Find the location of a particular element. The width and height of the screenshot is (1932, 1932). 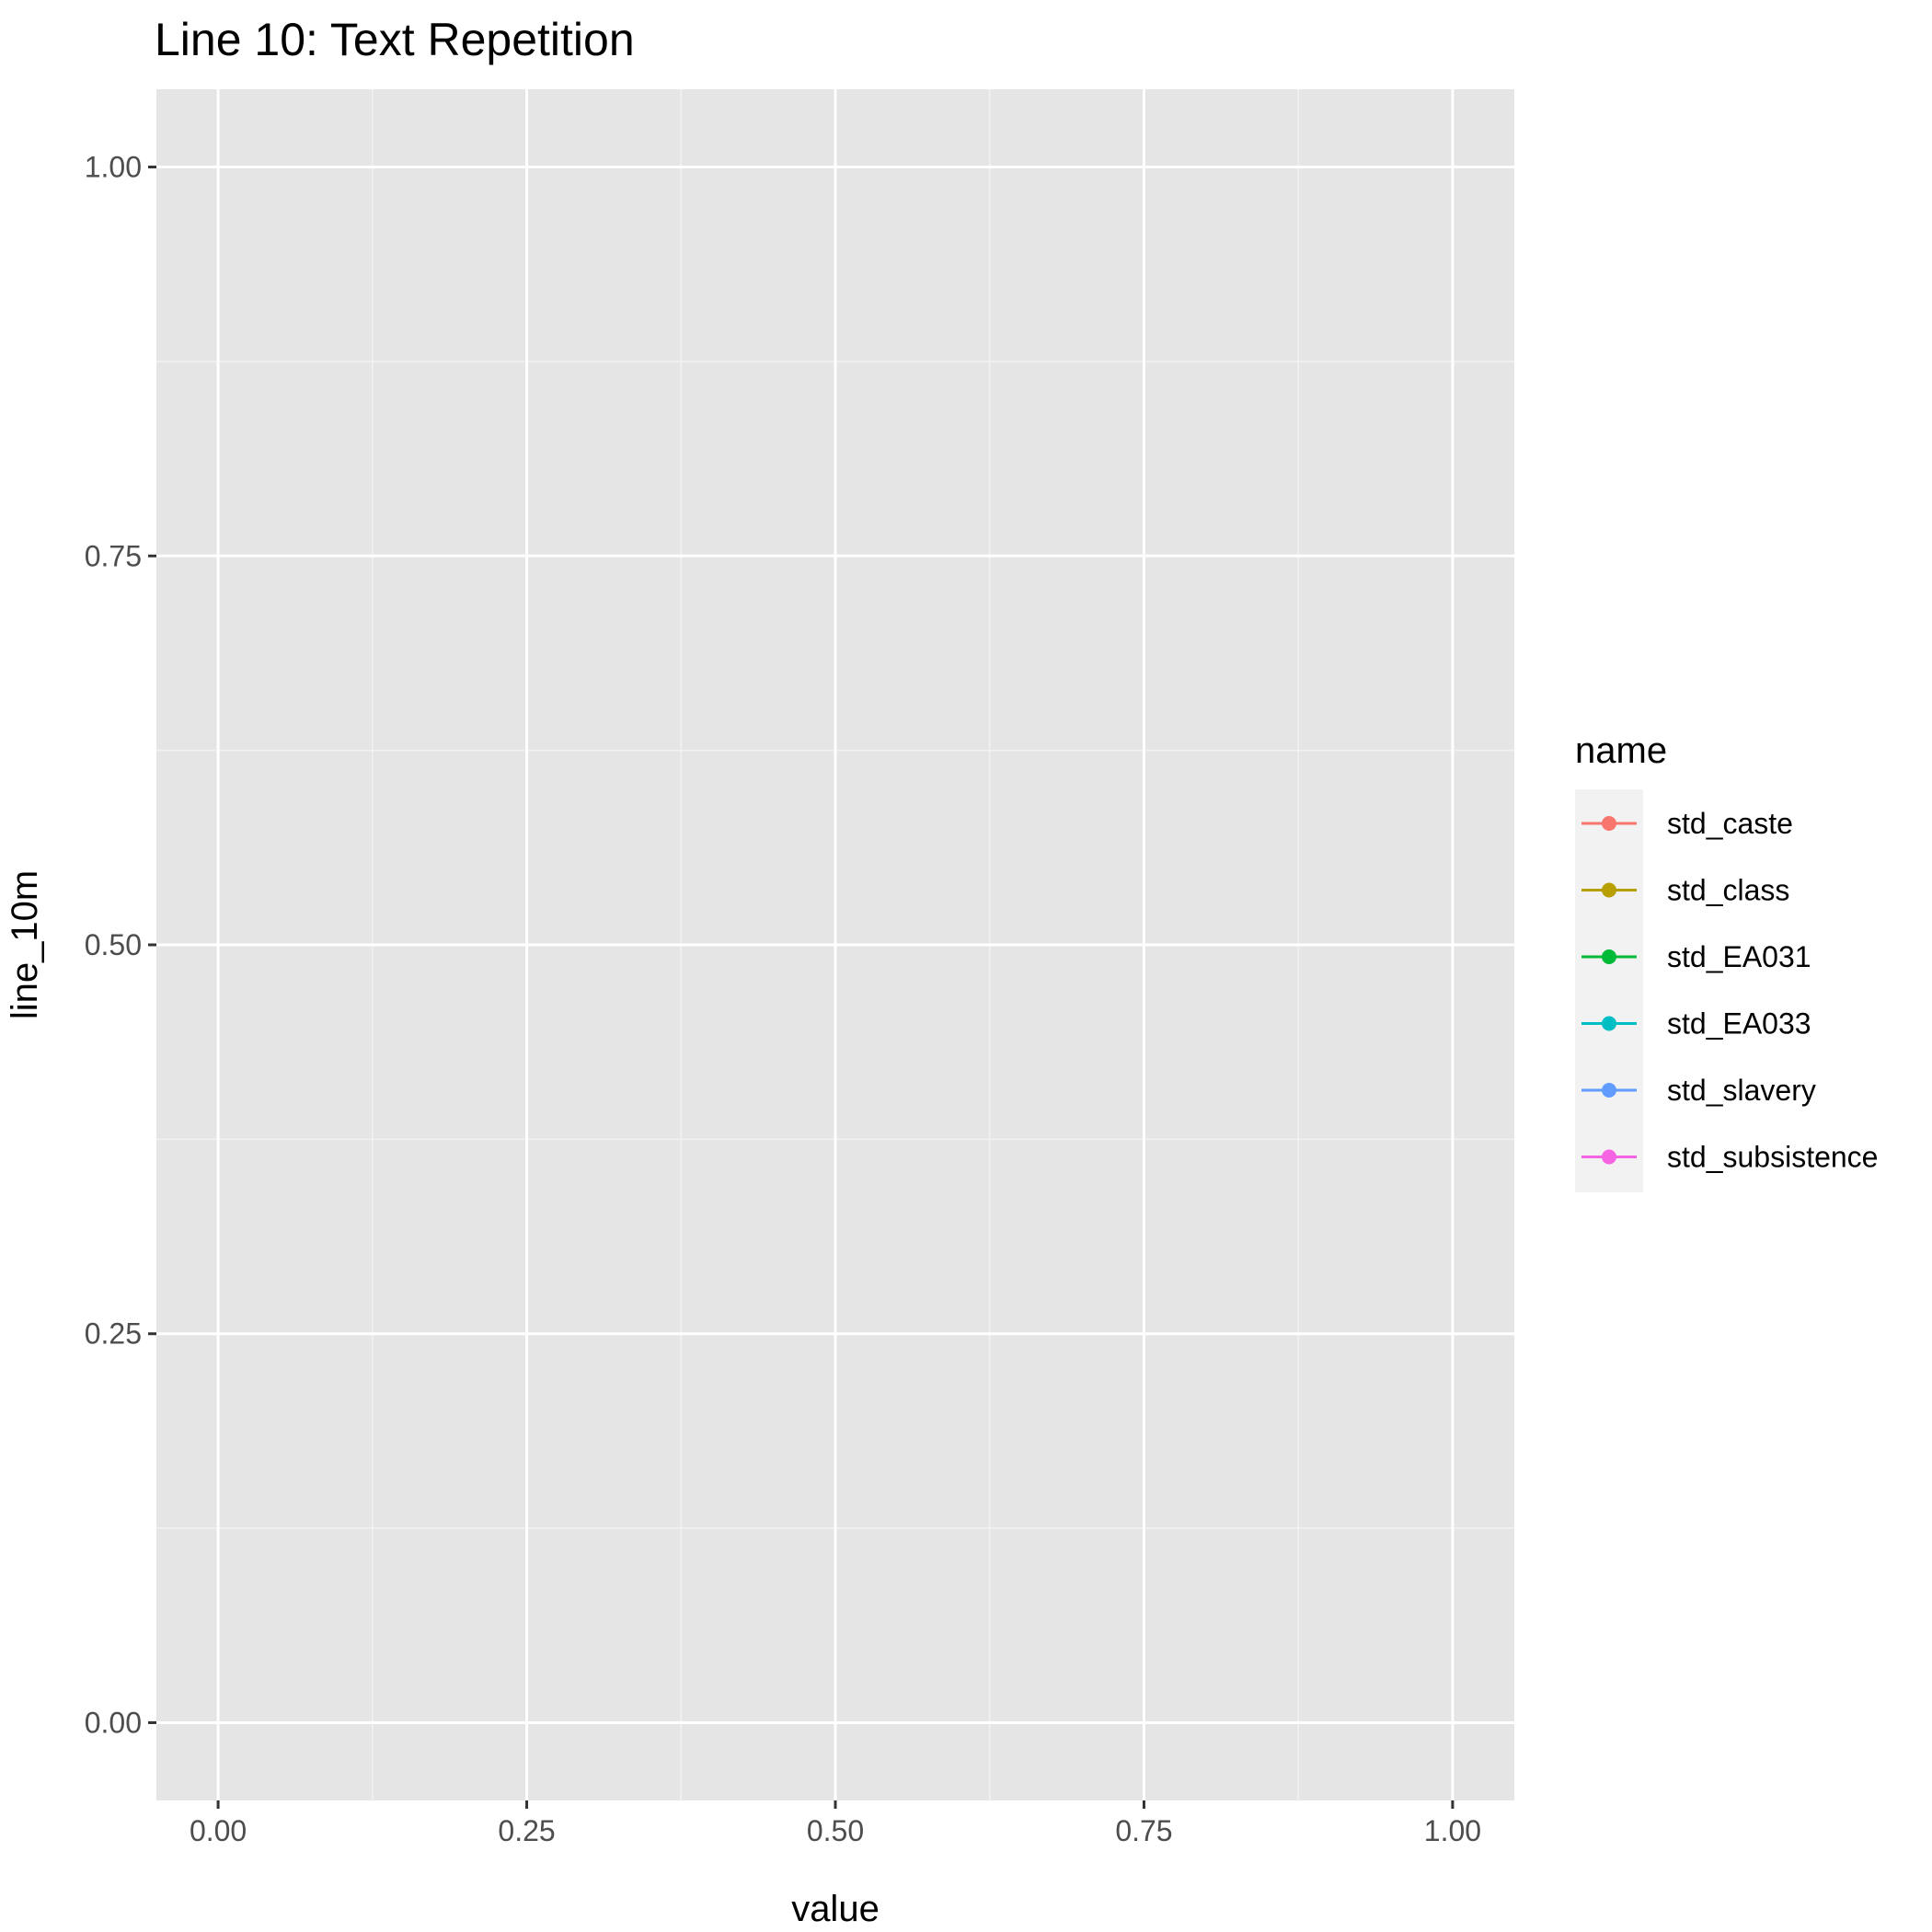

y-tick-label: 1.00 is located at coordinates (113, 167).